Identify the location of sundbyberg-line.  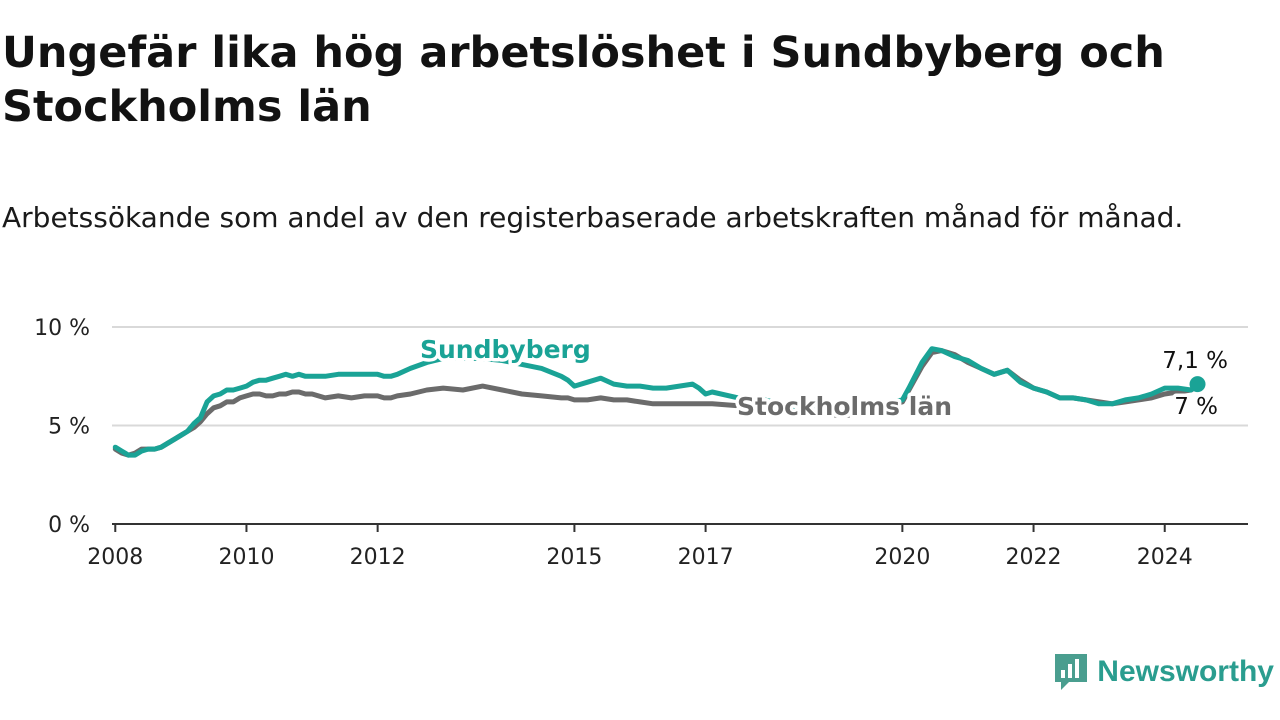
(656, 402).